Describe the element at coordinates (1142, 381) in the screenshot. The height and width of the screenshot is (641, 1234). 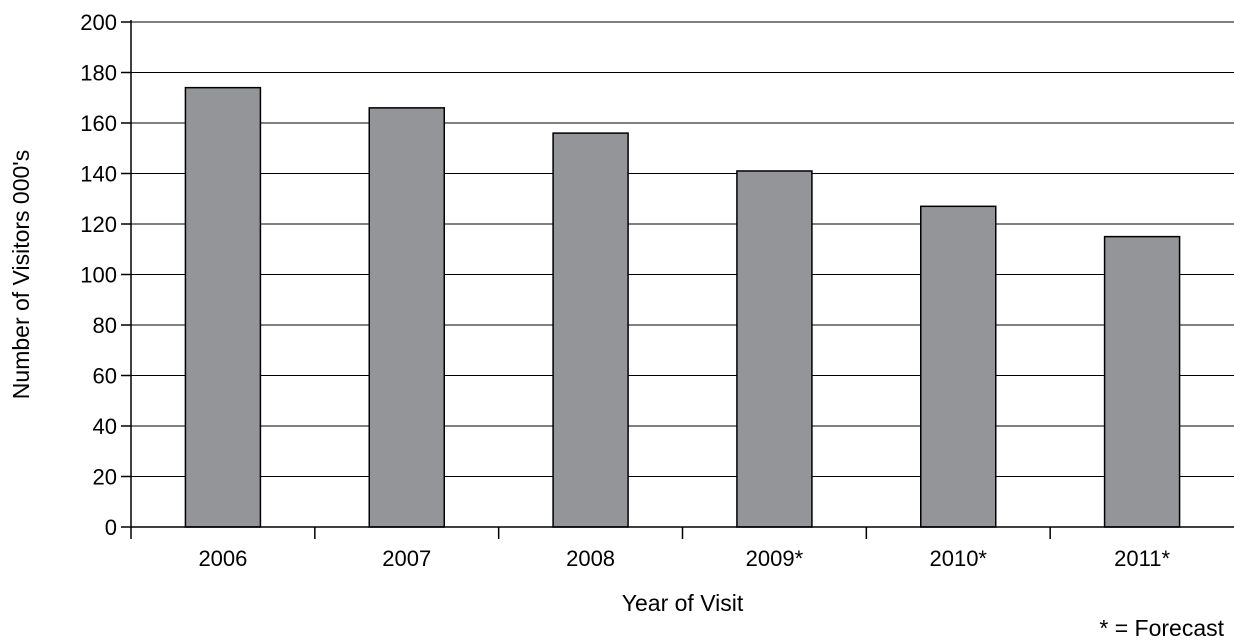
I see `bar-2011` at that location.